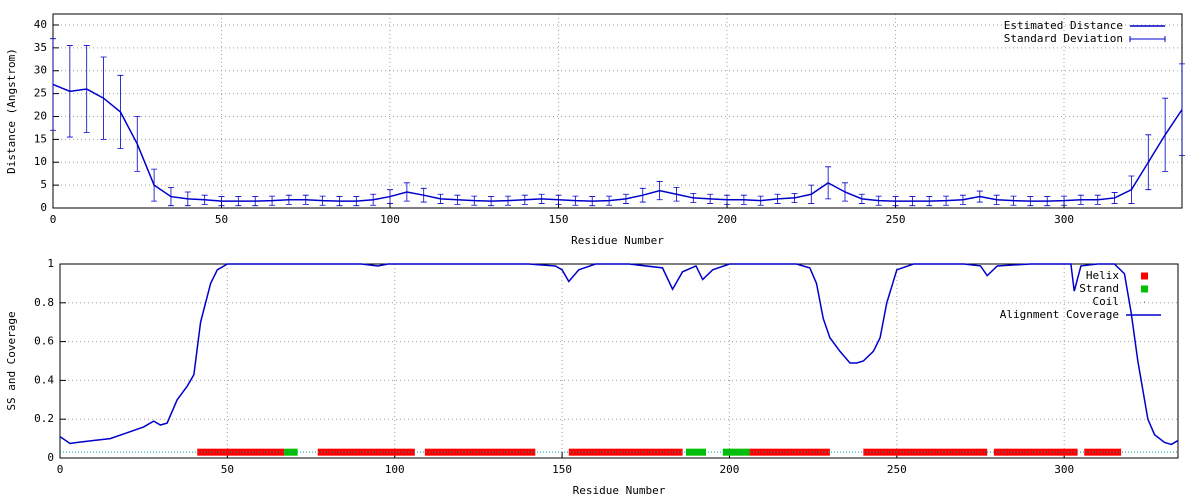 The width and height of the screenshot is (1200, 500). What do you see at coordinates (1102, 275) in the screenshot?
I see `legend-label: Helix` at bounding box center [1102, 275].